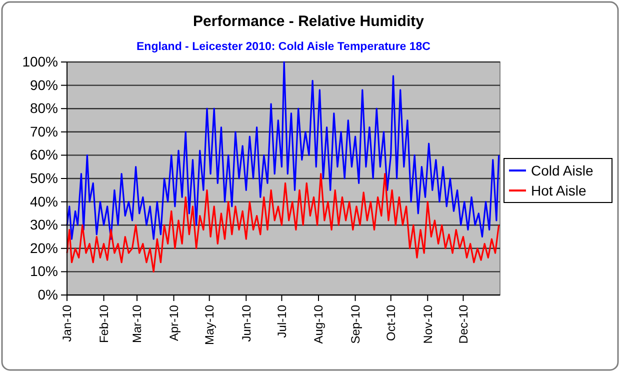  I want to click on x-tick-label: Mar-10, so click(137, 324).